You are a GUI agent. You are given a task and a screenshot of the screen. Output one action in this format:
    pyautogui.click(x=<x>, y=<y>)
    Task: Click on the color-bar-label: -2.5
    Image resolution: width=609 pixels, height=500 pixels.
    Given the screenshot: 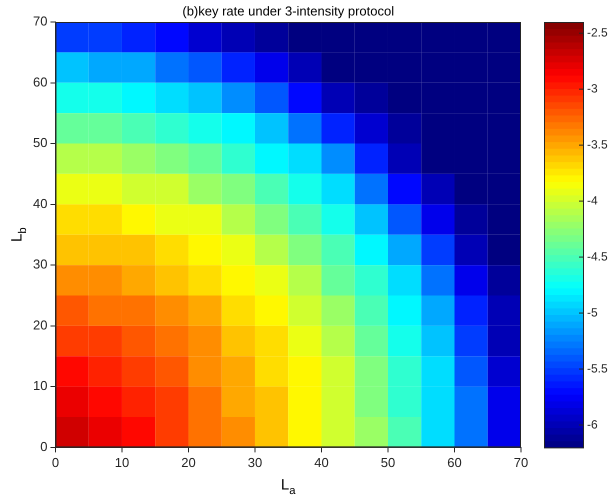 What is the action you would take?
    pyautogui.click(x=597, y=33)
    